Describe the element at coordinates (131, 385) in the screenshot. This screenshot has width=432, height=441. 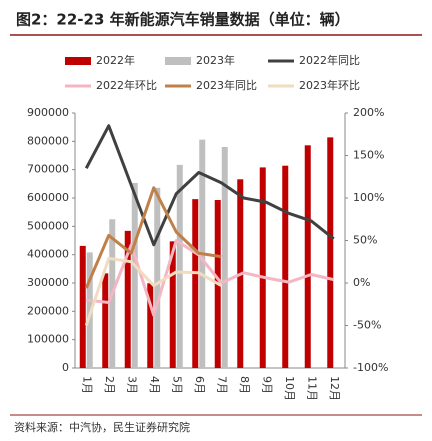
I see `x-tick-label: 3月` at that location.